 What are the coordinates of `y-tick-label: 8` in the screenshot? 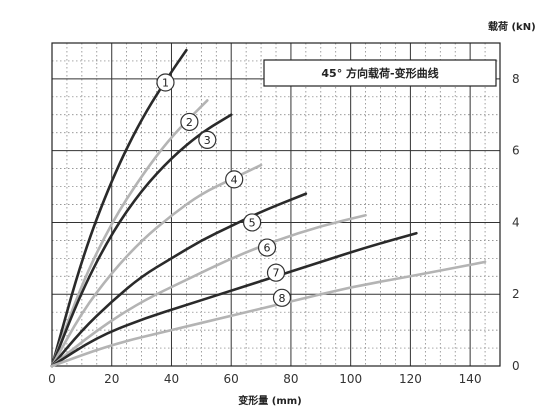 It's located at (516, 79).